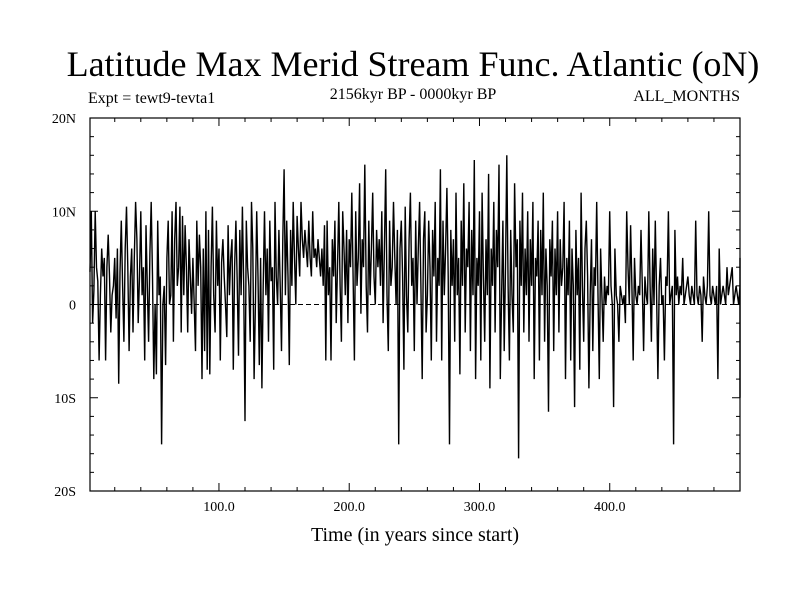 The width and height of the screenshot is (800, 600). What do you see at coordinates (65, 492) in the screenshot?
I see `y-tick-label: 20S` at bounding box center [65, 492].